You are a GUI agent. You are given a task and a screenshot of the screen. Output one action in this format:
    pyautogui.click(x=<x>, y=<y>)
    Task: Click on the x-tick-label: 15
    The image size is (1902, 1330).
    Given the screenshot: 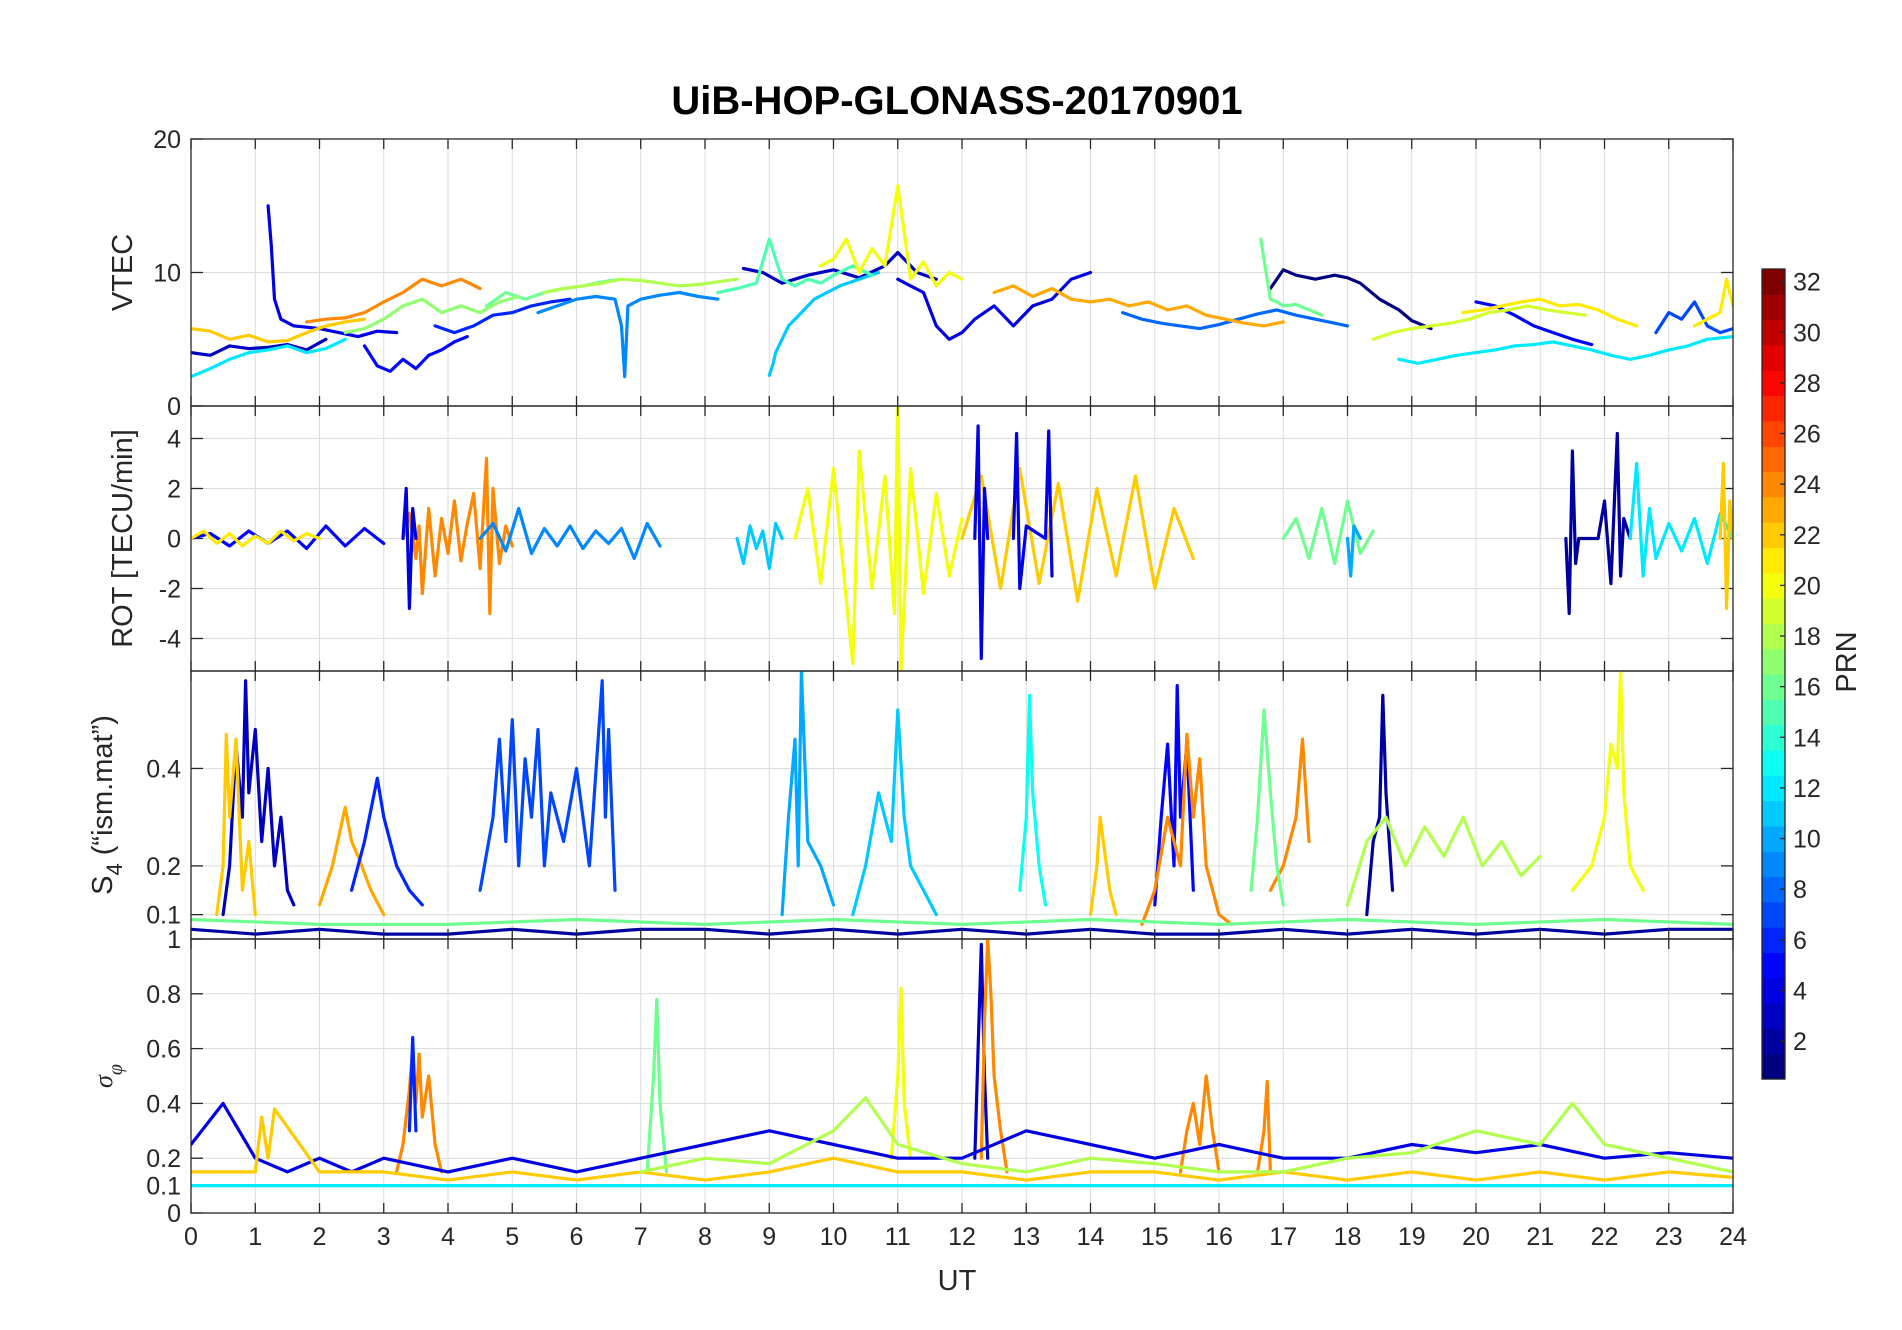 What is the action you would take?
    pyautogui.click(x=1155, y=1237)
    